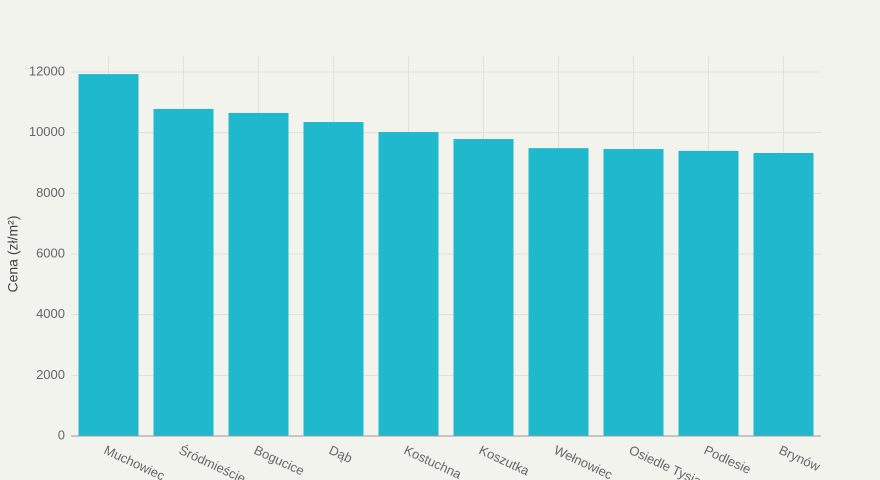 The width and height of the screenshot is (880, 480). Describe the element at coordinates (47, 70) in the screenshot. I see `y-tick-label: 12000` at that location.